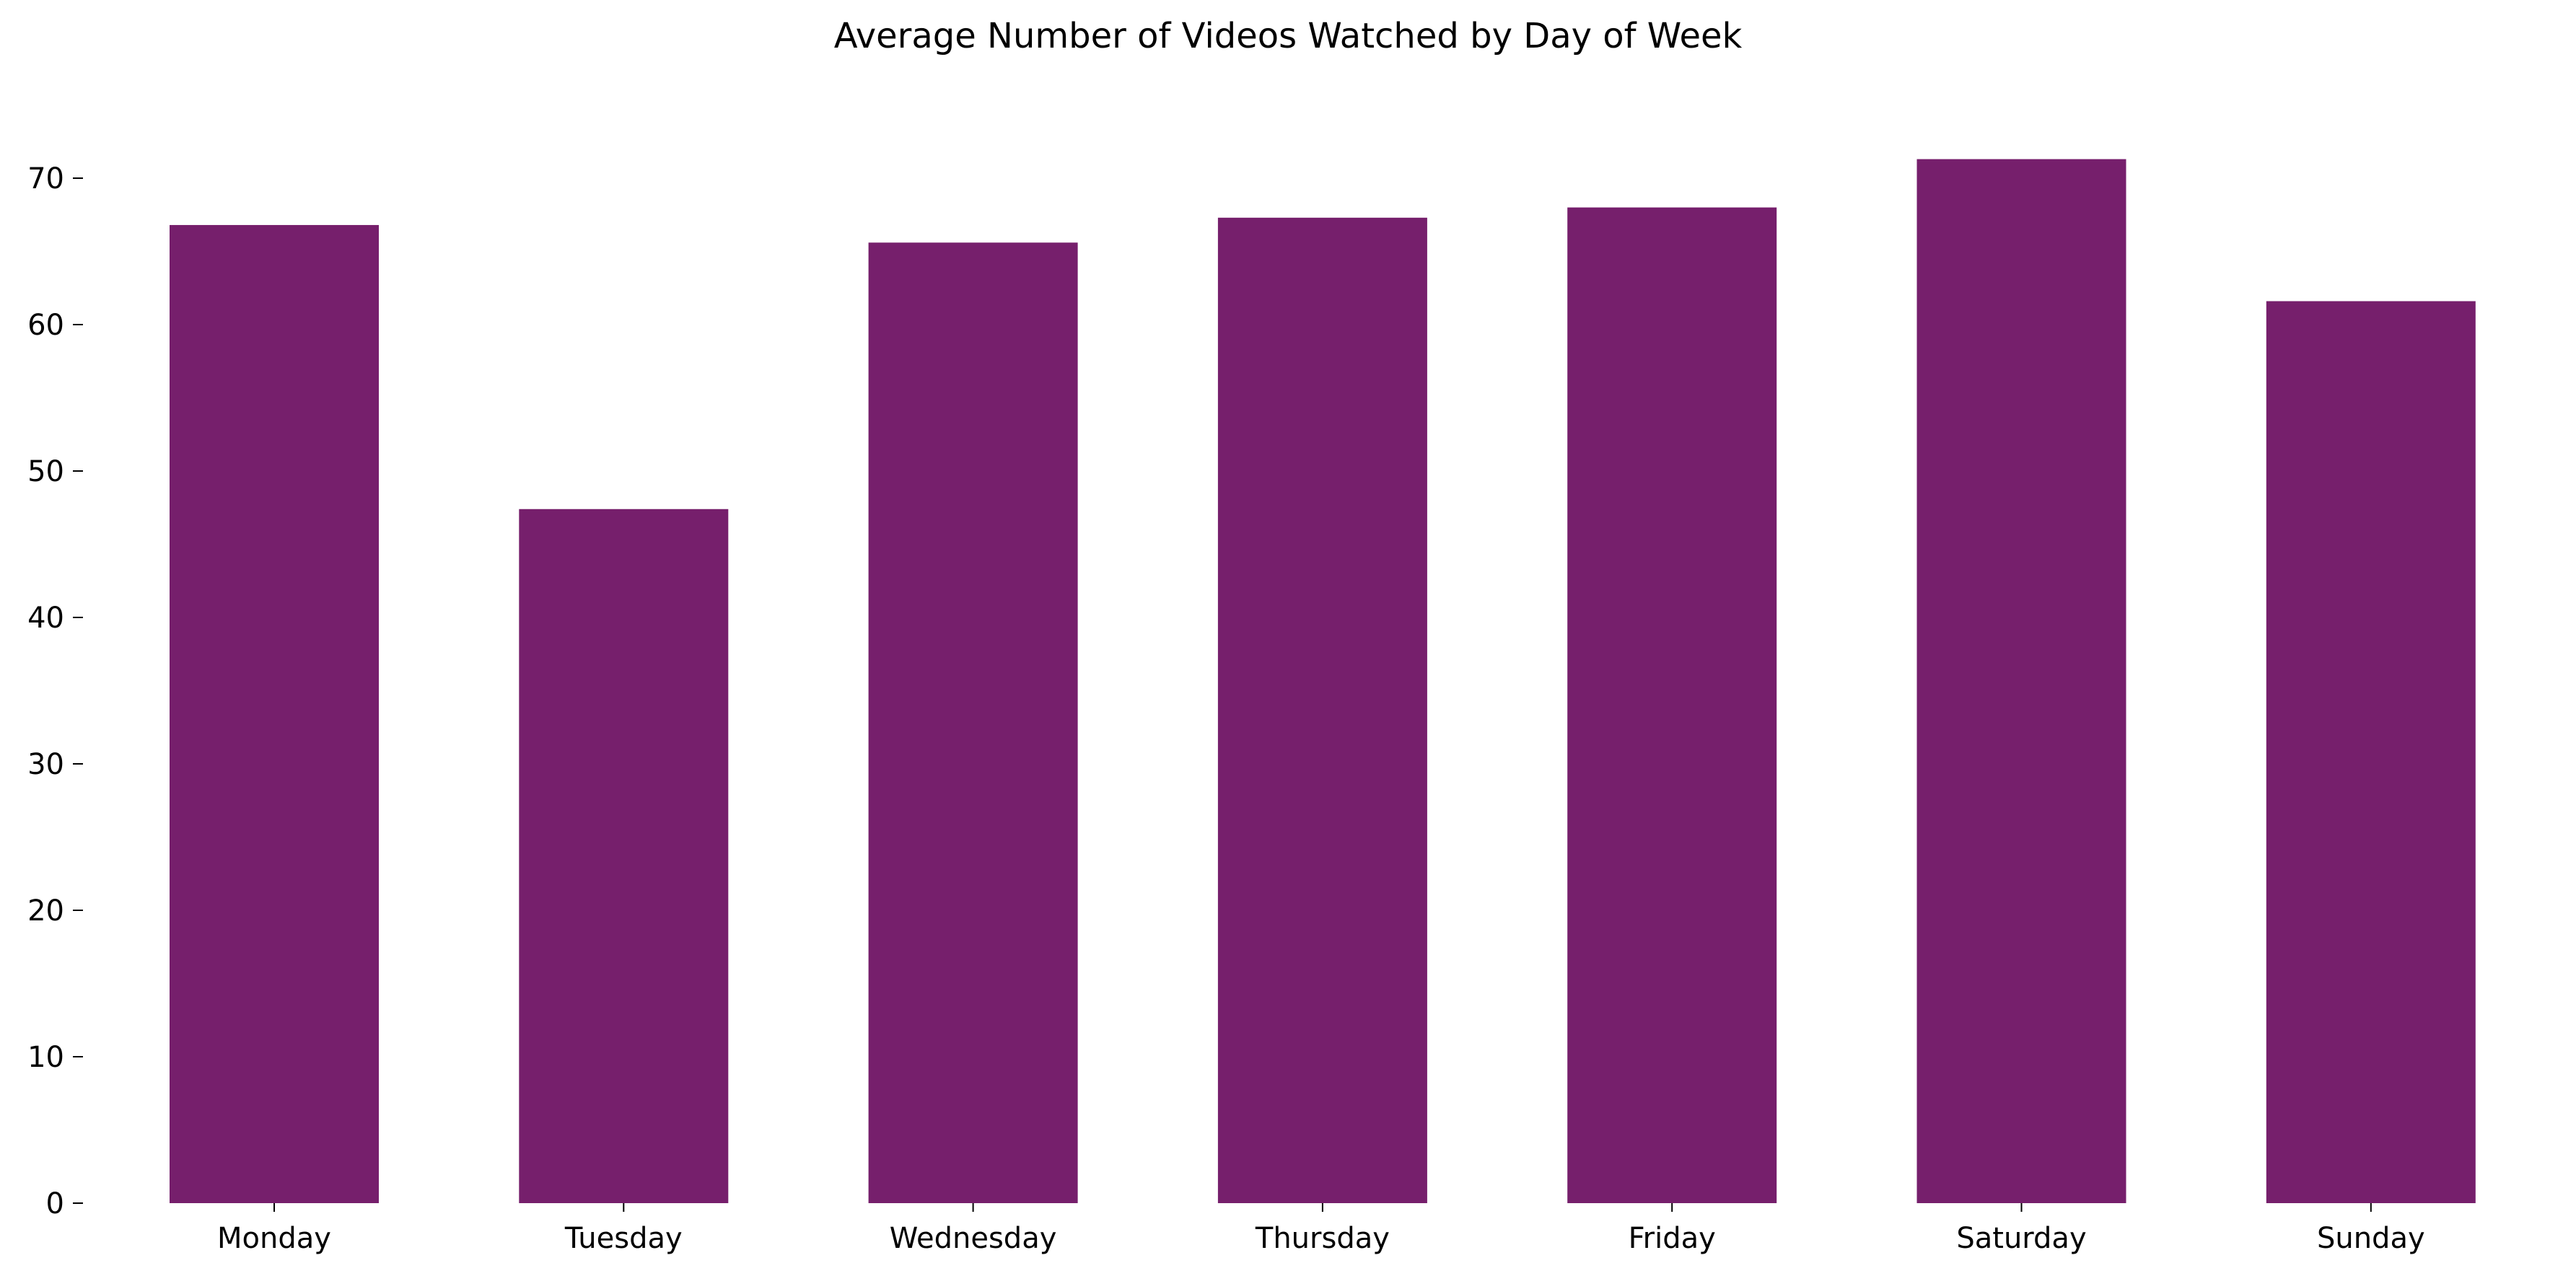 This screenshot has height=1276, width=2576. I want to click on bar-tuesday, so click(624, 856).